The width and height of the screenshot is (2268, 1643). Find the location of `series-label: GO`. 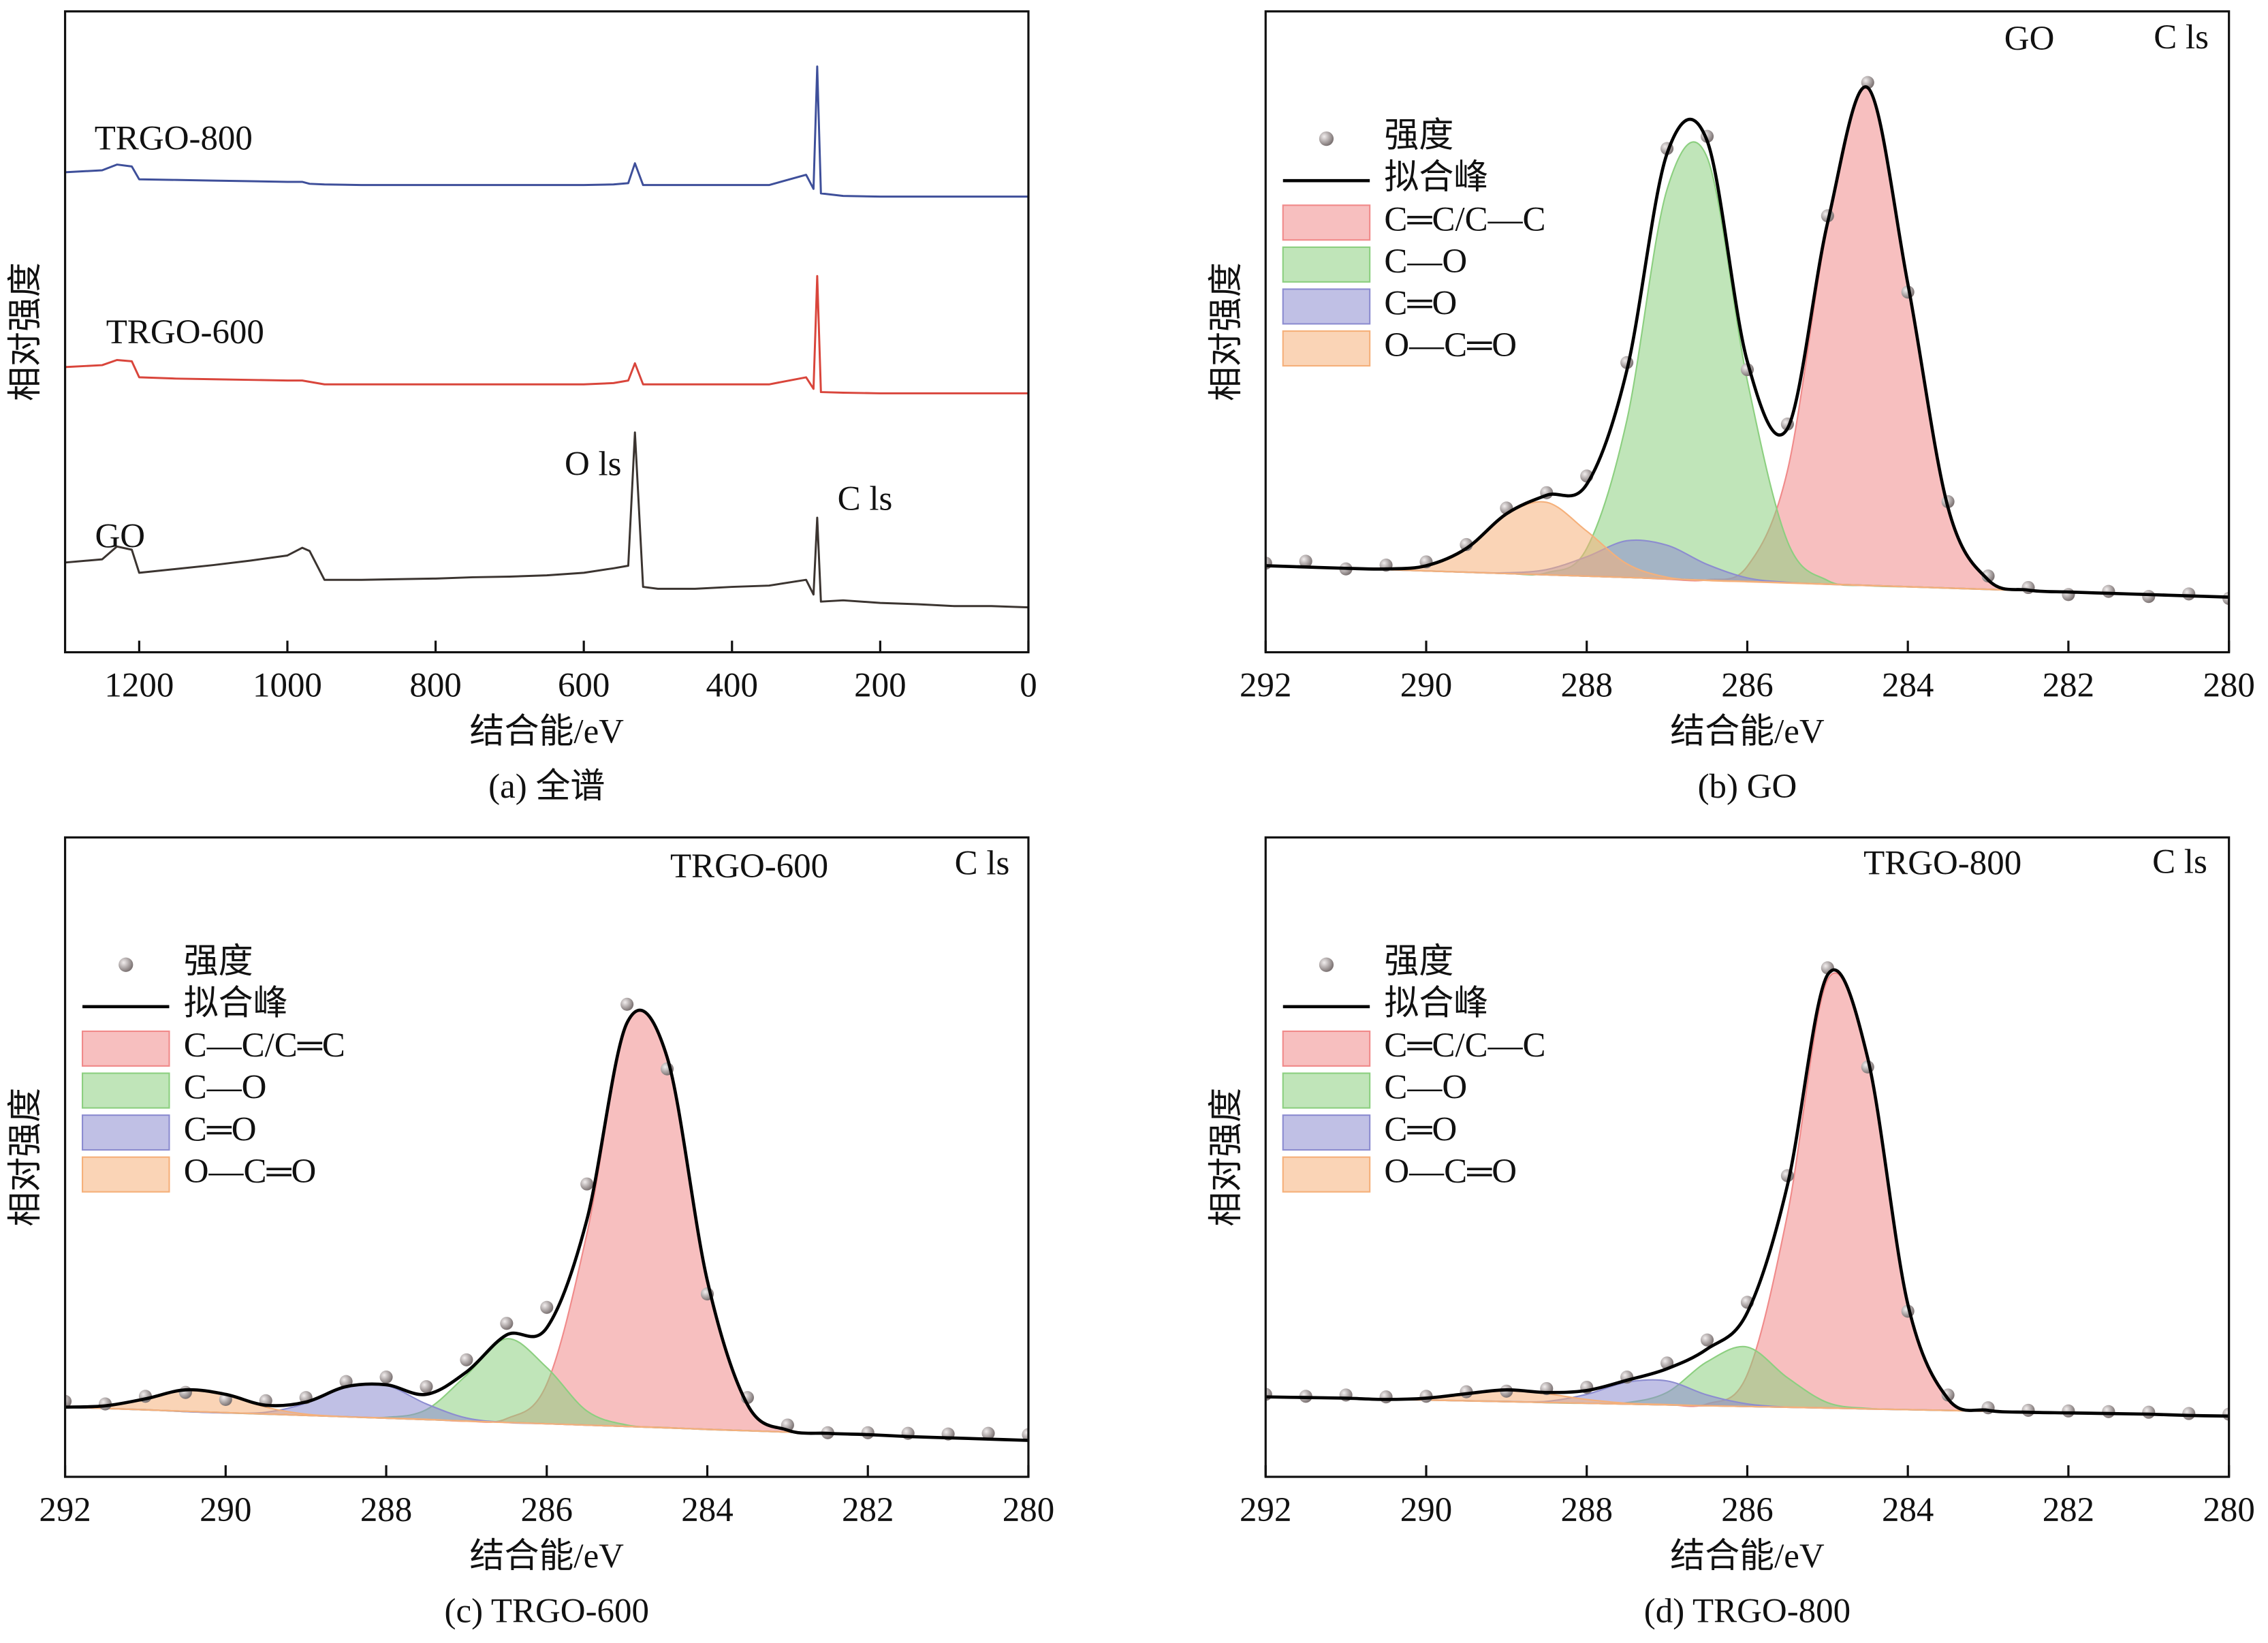

series-label: GO is located at coordinates (120, 537).